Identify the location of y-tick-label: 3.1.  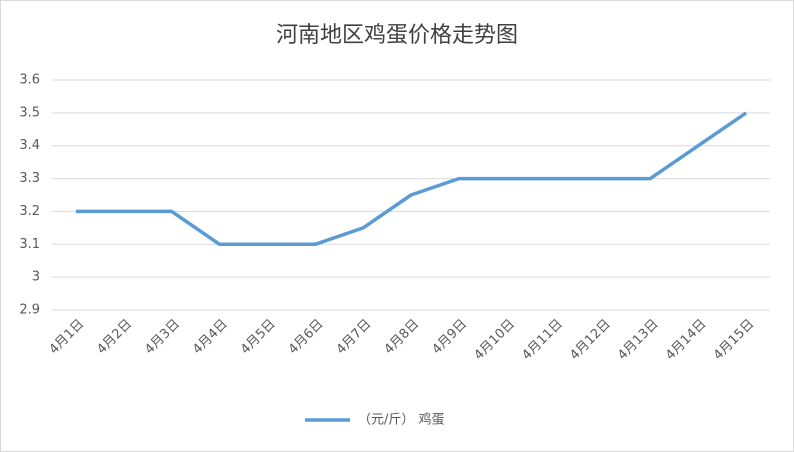
(29, 244).